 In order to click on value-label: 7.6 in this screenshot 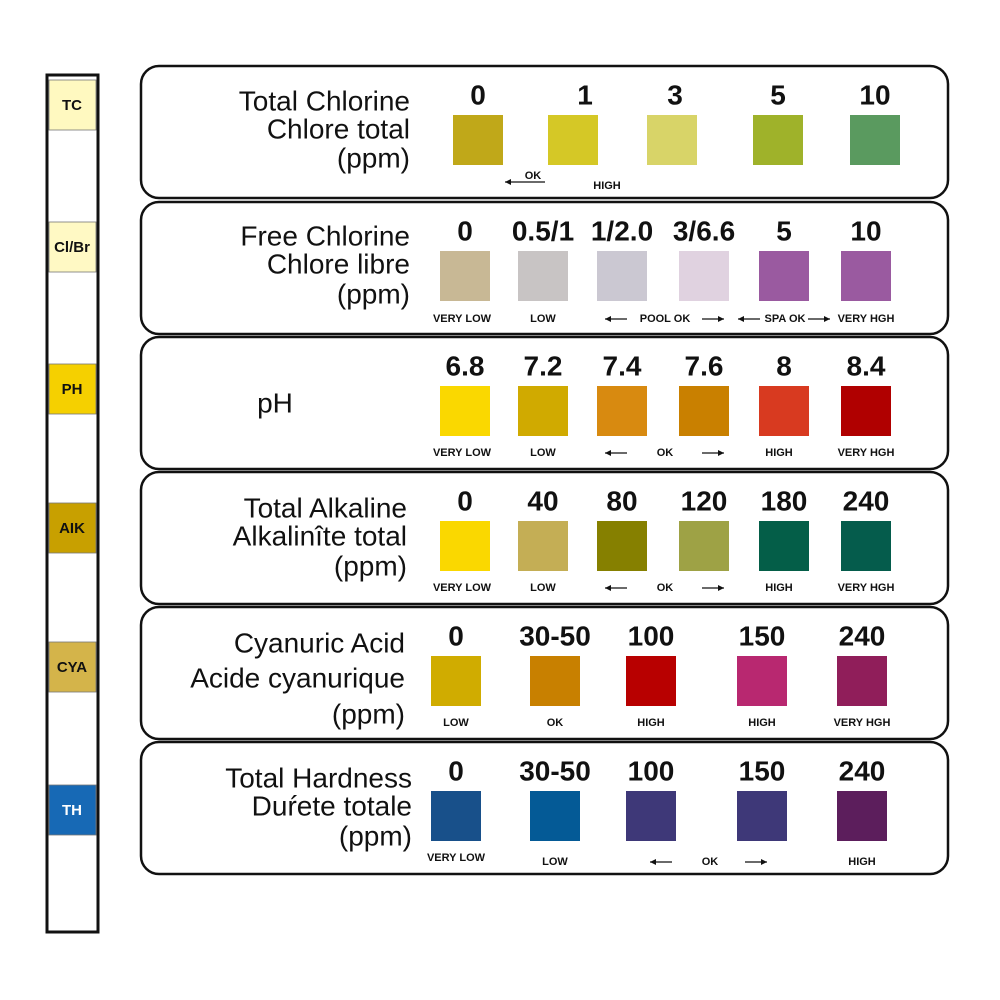, I will do `click(704, 365)`.